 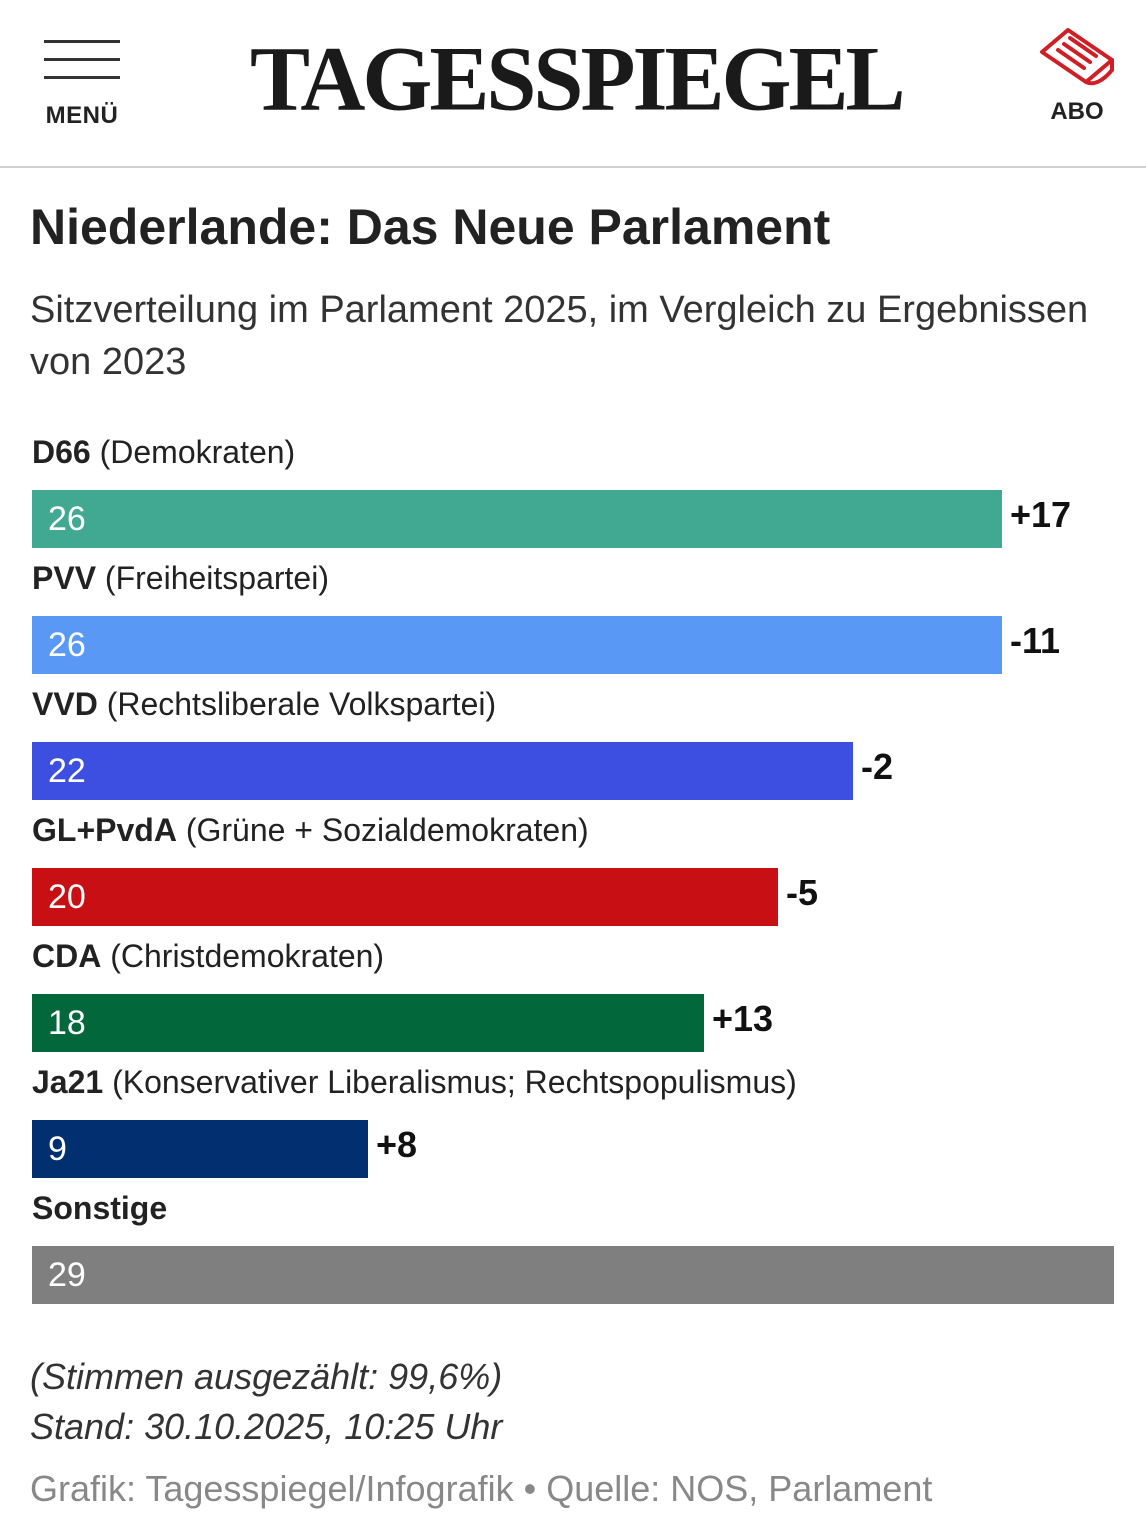 I want to click on seat-bar: 20, so click(x=405, y=897).